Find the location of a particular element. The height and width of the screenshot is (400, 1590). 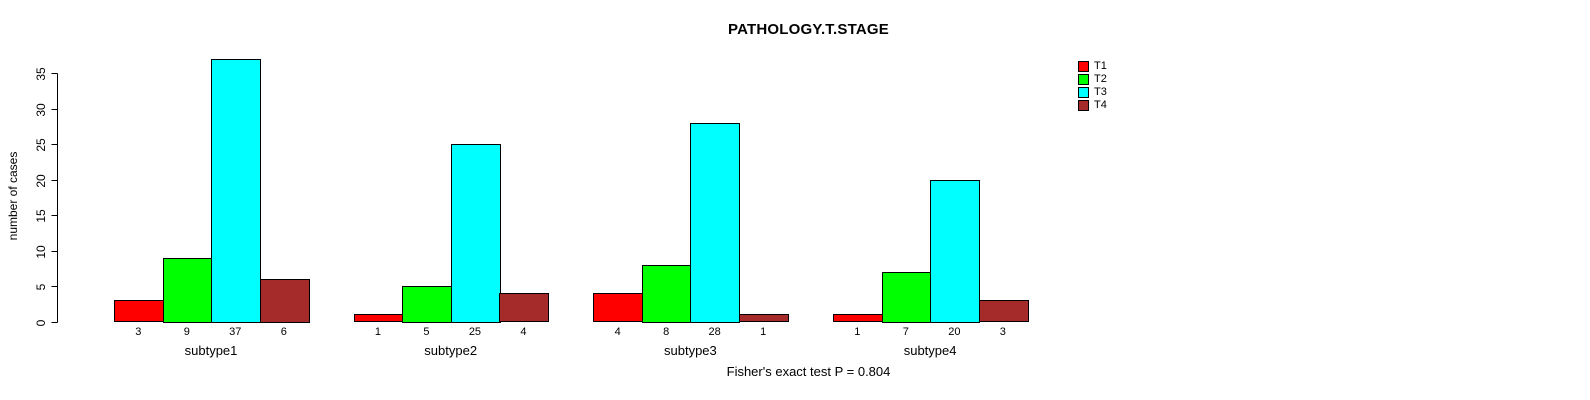

legend: T1 T2 T3 T4 is located at coordinates (1092, 86).